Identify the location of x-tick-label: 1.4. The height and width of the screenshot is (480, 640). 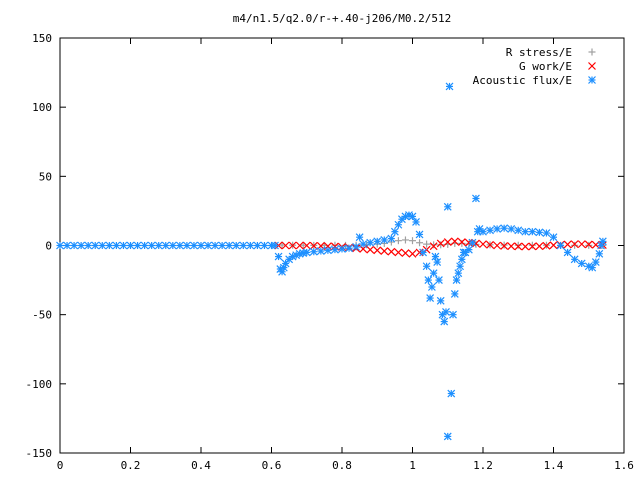
(554, 465).